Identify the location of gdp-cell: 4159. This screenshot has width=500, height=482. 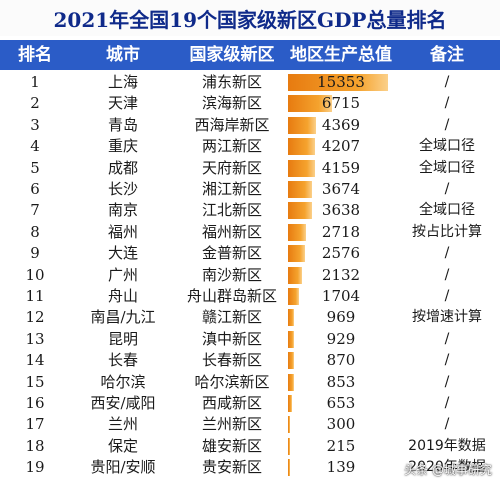
(341, 168).